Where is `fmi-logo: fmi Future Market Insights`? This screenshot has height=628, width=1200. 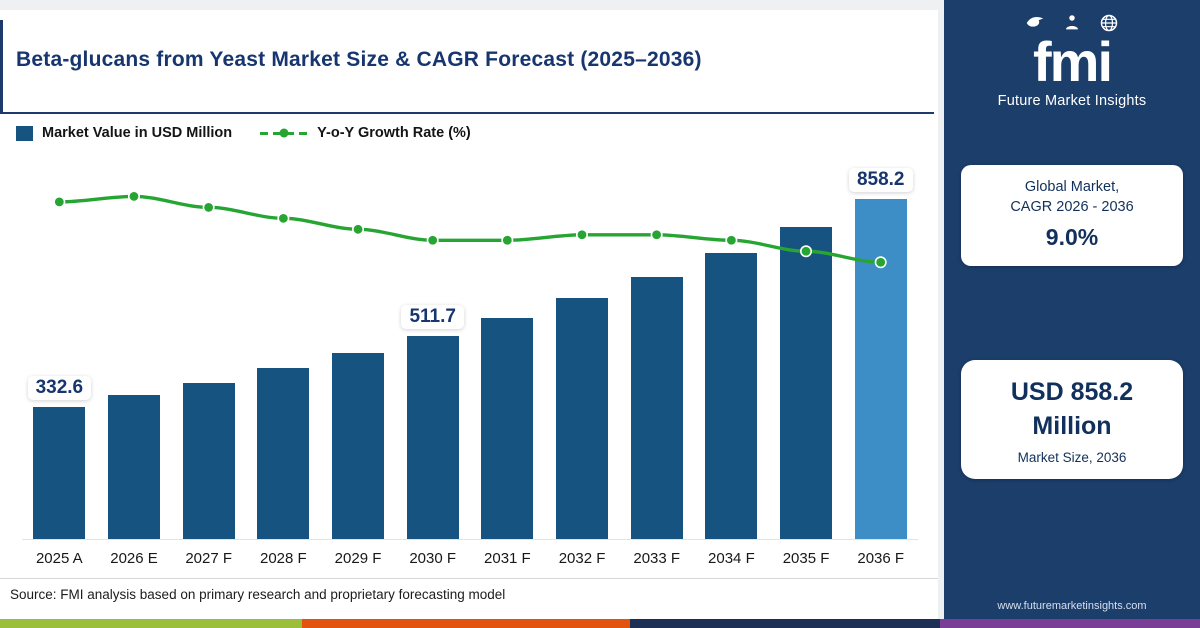
fmi-logo: fmi Future Market Insights is located at coordinates (1072, 54).